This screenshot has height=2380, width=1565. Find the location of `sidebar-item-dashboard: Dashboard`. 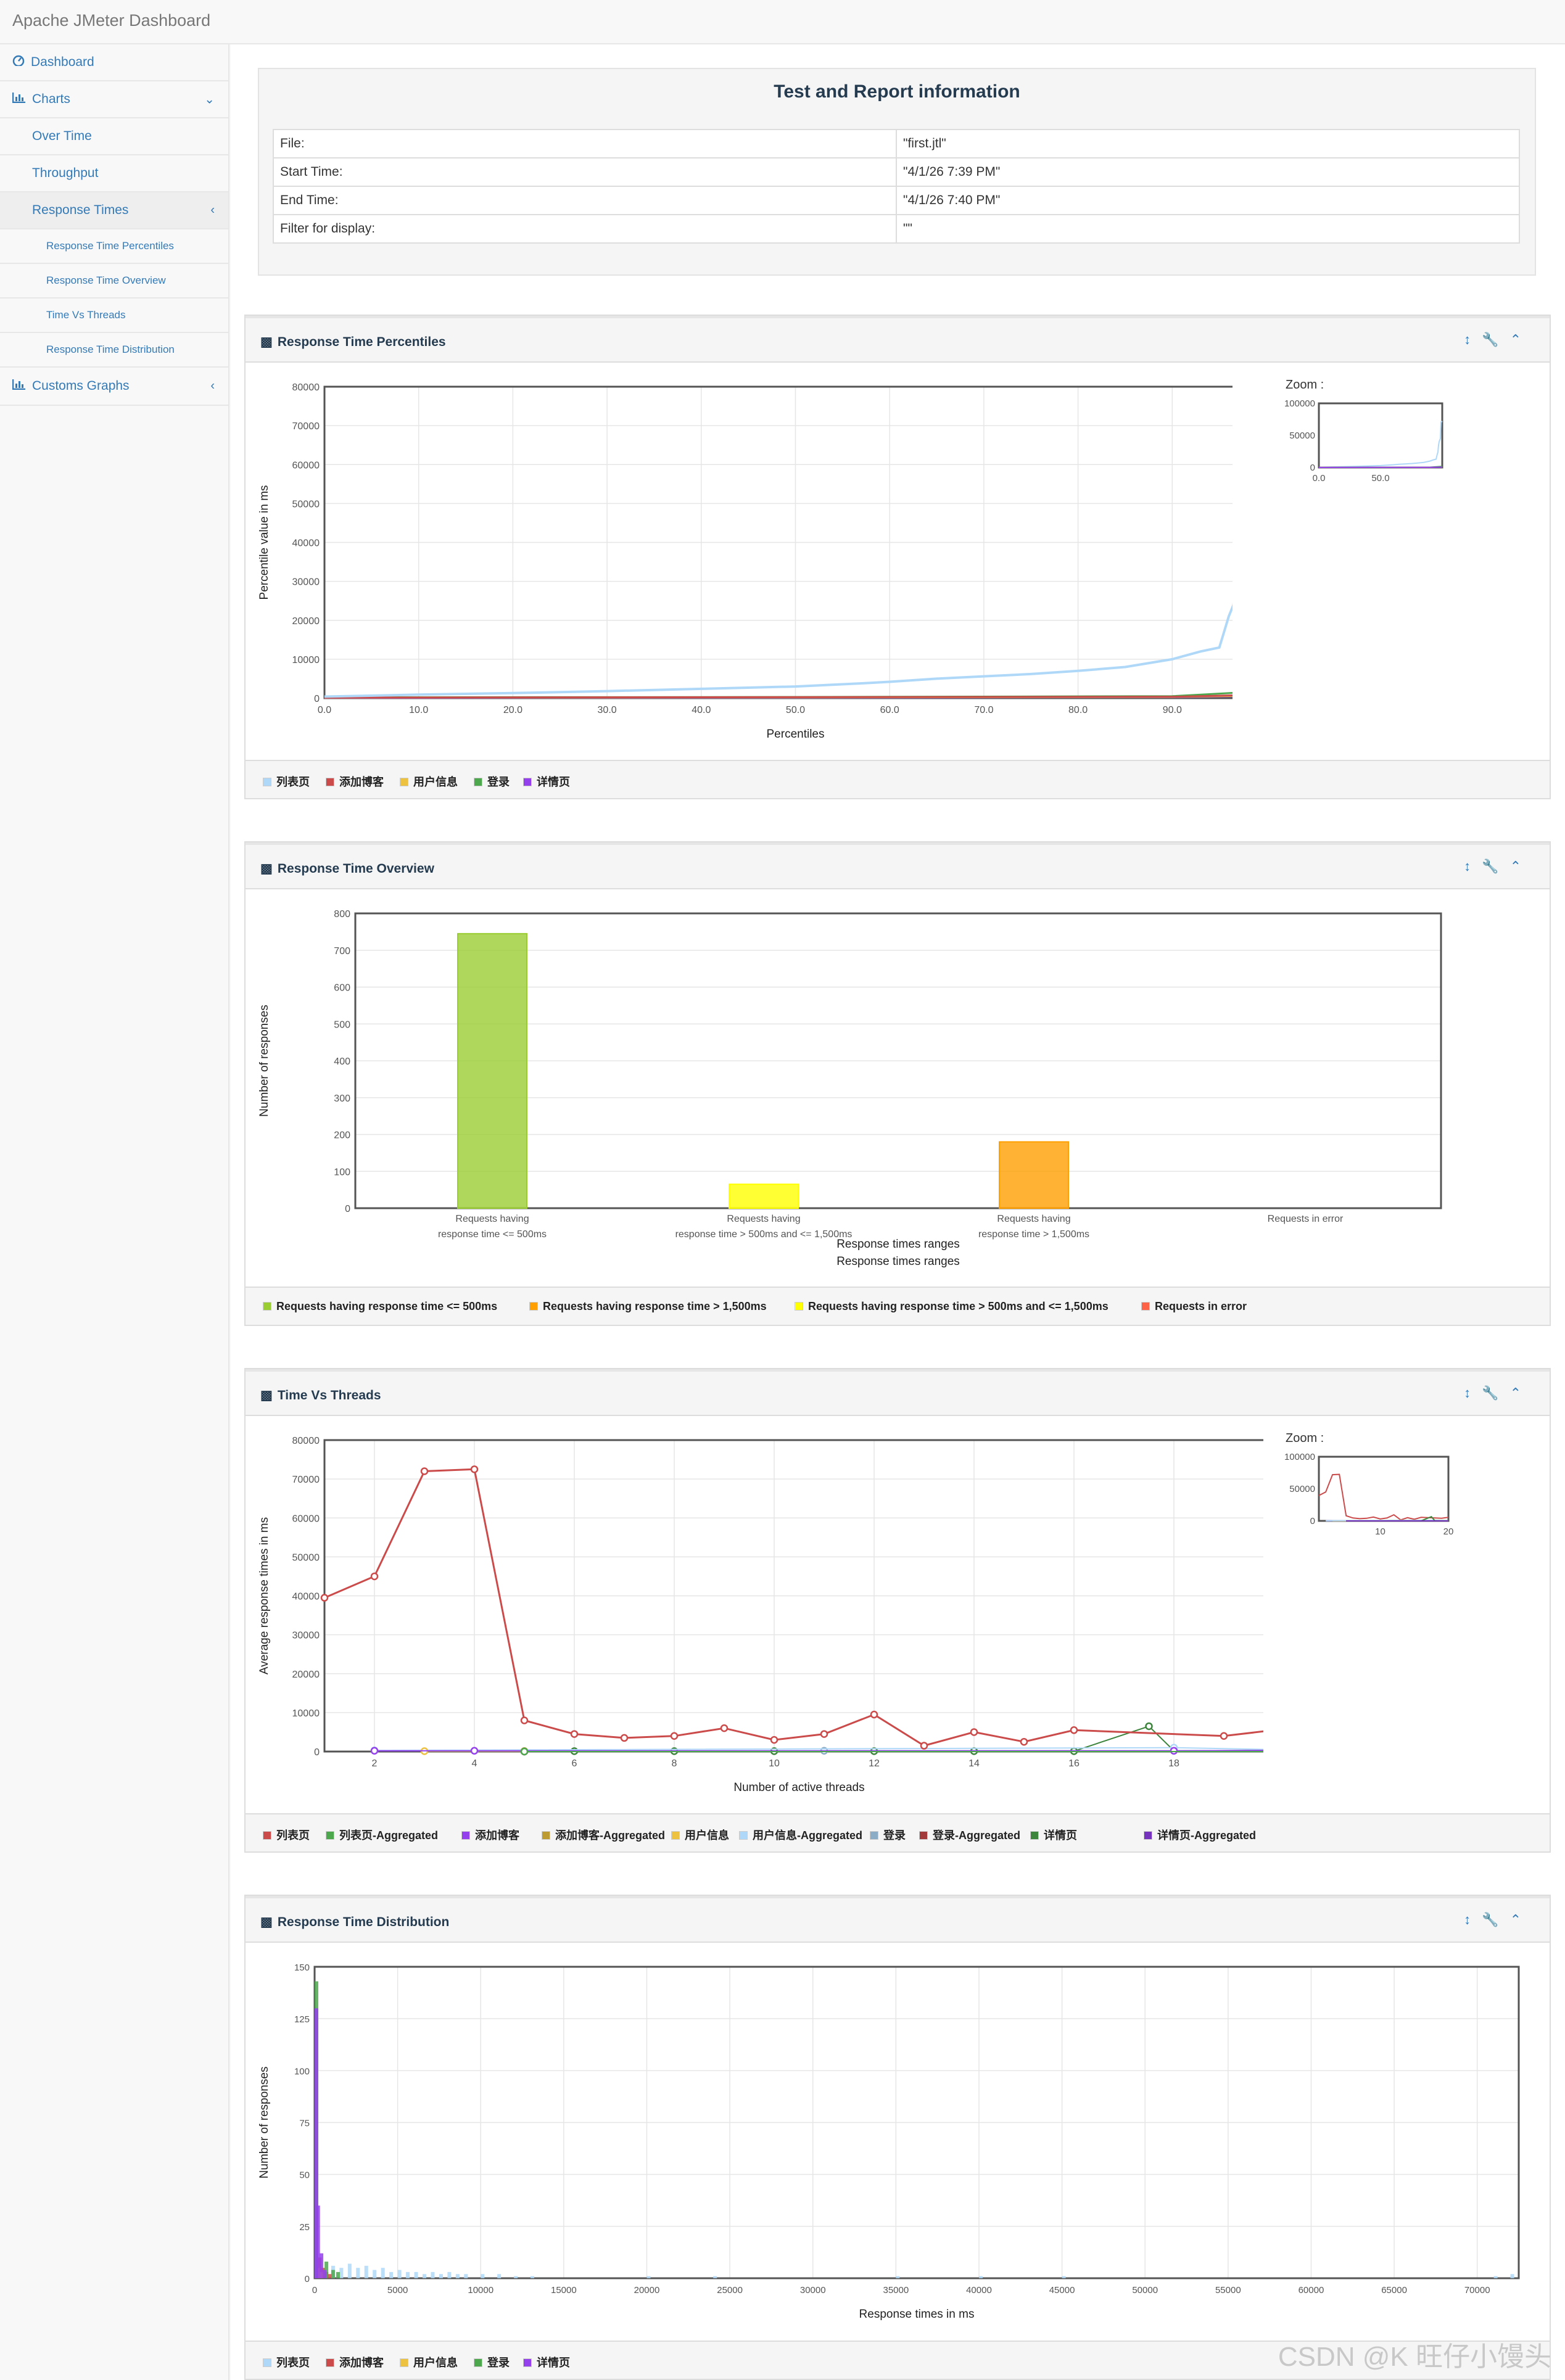

sidebar-item-dashboard: Dashboard is located at coordinates (114, 62).